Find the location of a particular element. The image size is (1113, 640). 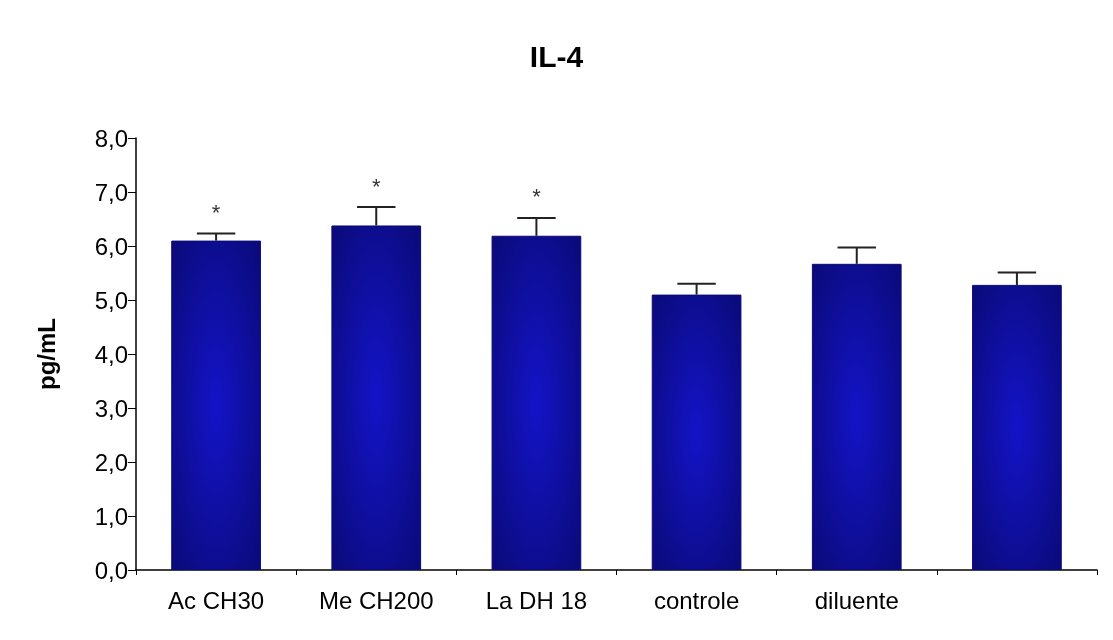

y-axis-title: pg/mL is located at coordinates (46, 354).